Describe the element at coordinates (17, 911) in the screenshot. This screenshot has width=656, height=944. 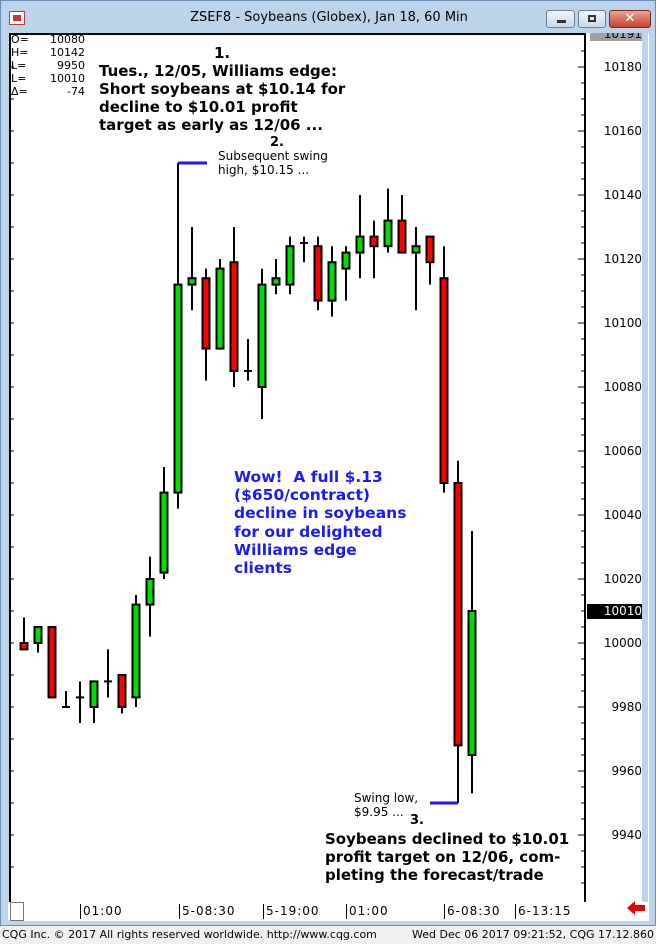
I see `time-axis-corner-box` at that location.